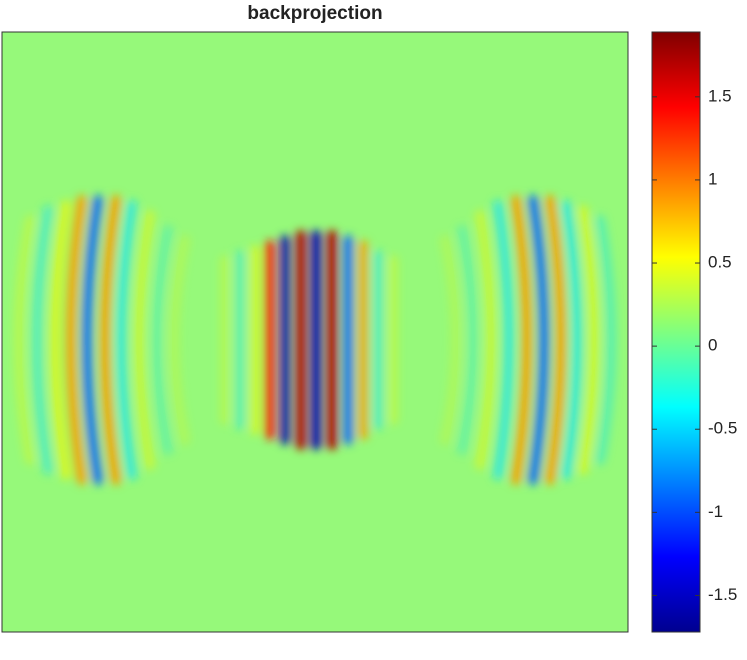 The width and height of the screenshot is (747, 660). What do you see at coordinates (715, 511) in the screenshot?
I see `colorbar-tick-label: -1` at bounding box center [715, 511].